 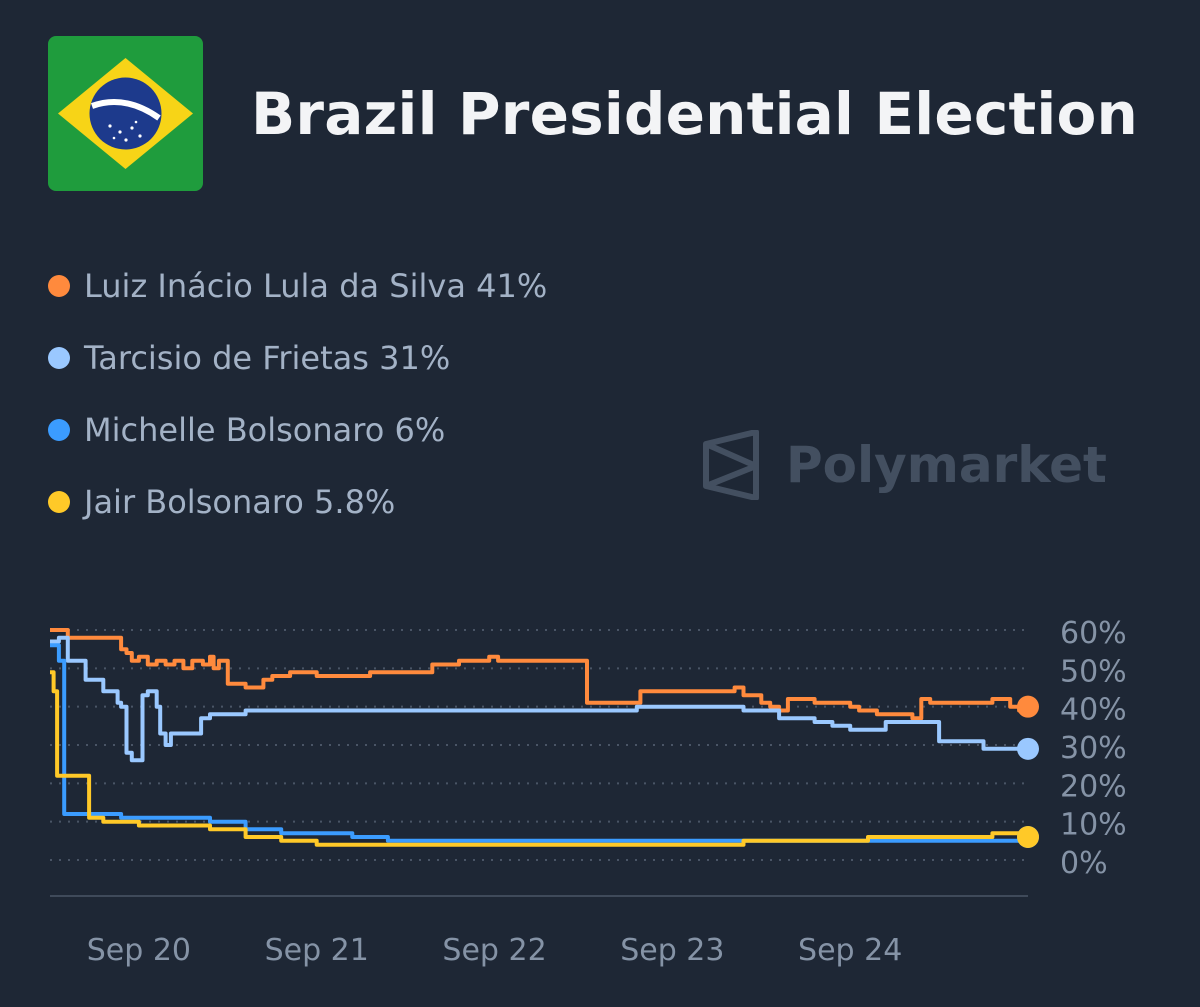 I want to click on header: Brazil Presidential Election, so click(x=593, y=113).